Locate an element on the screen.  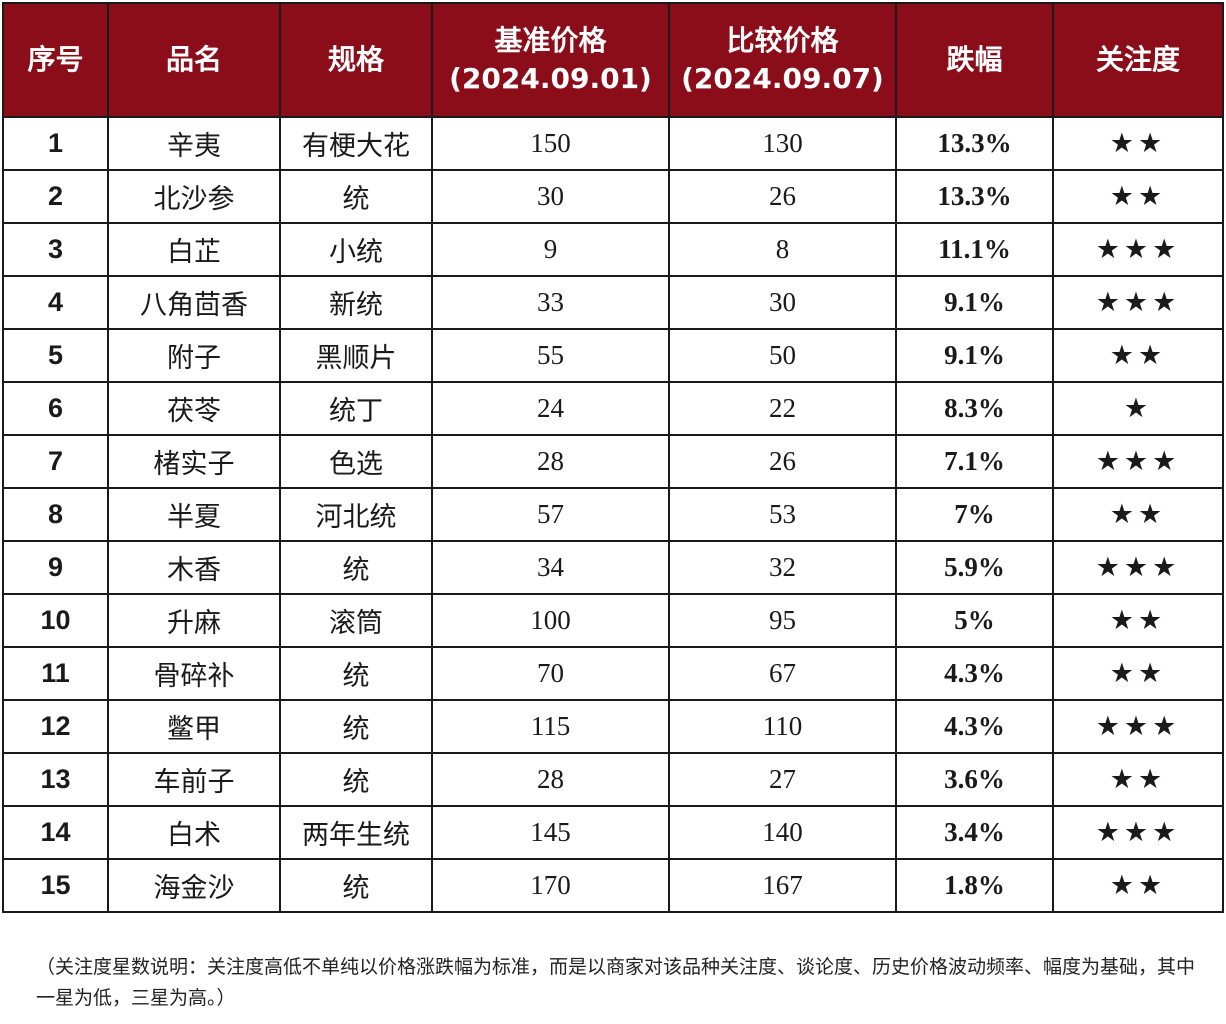
row-name: 茯苓 is located at coordinates (194, 408).